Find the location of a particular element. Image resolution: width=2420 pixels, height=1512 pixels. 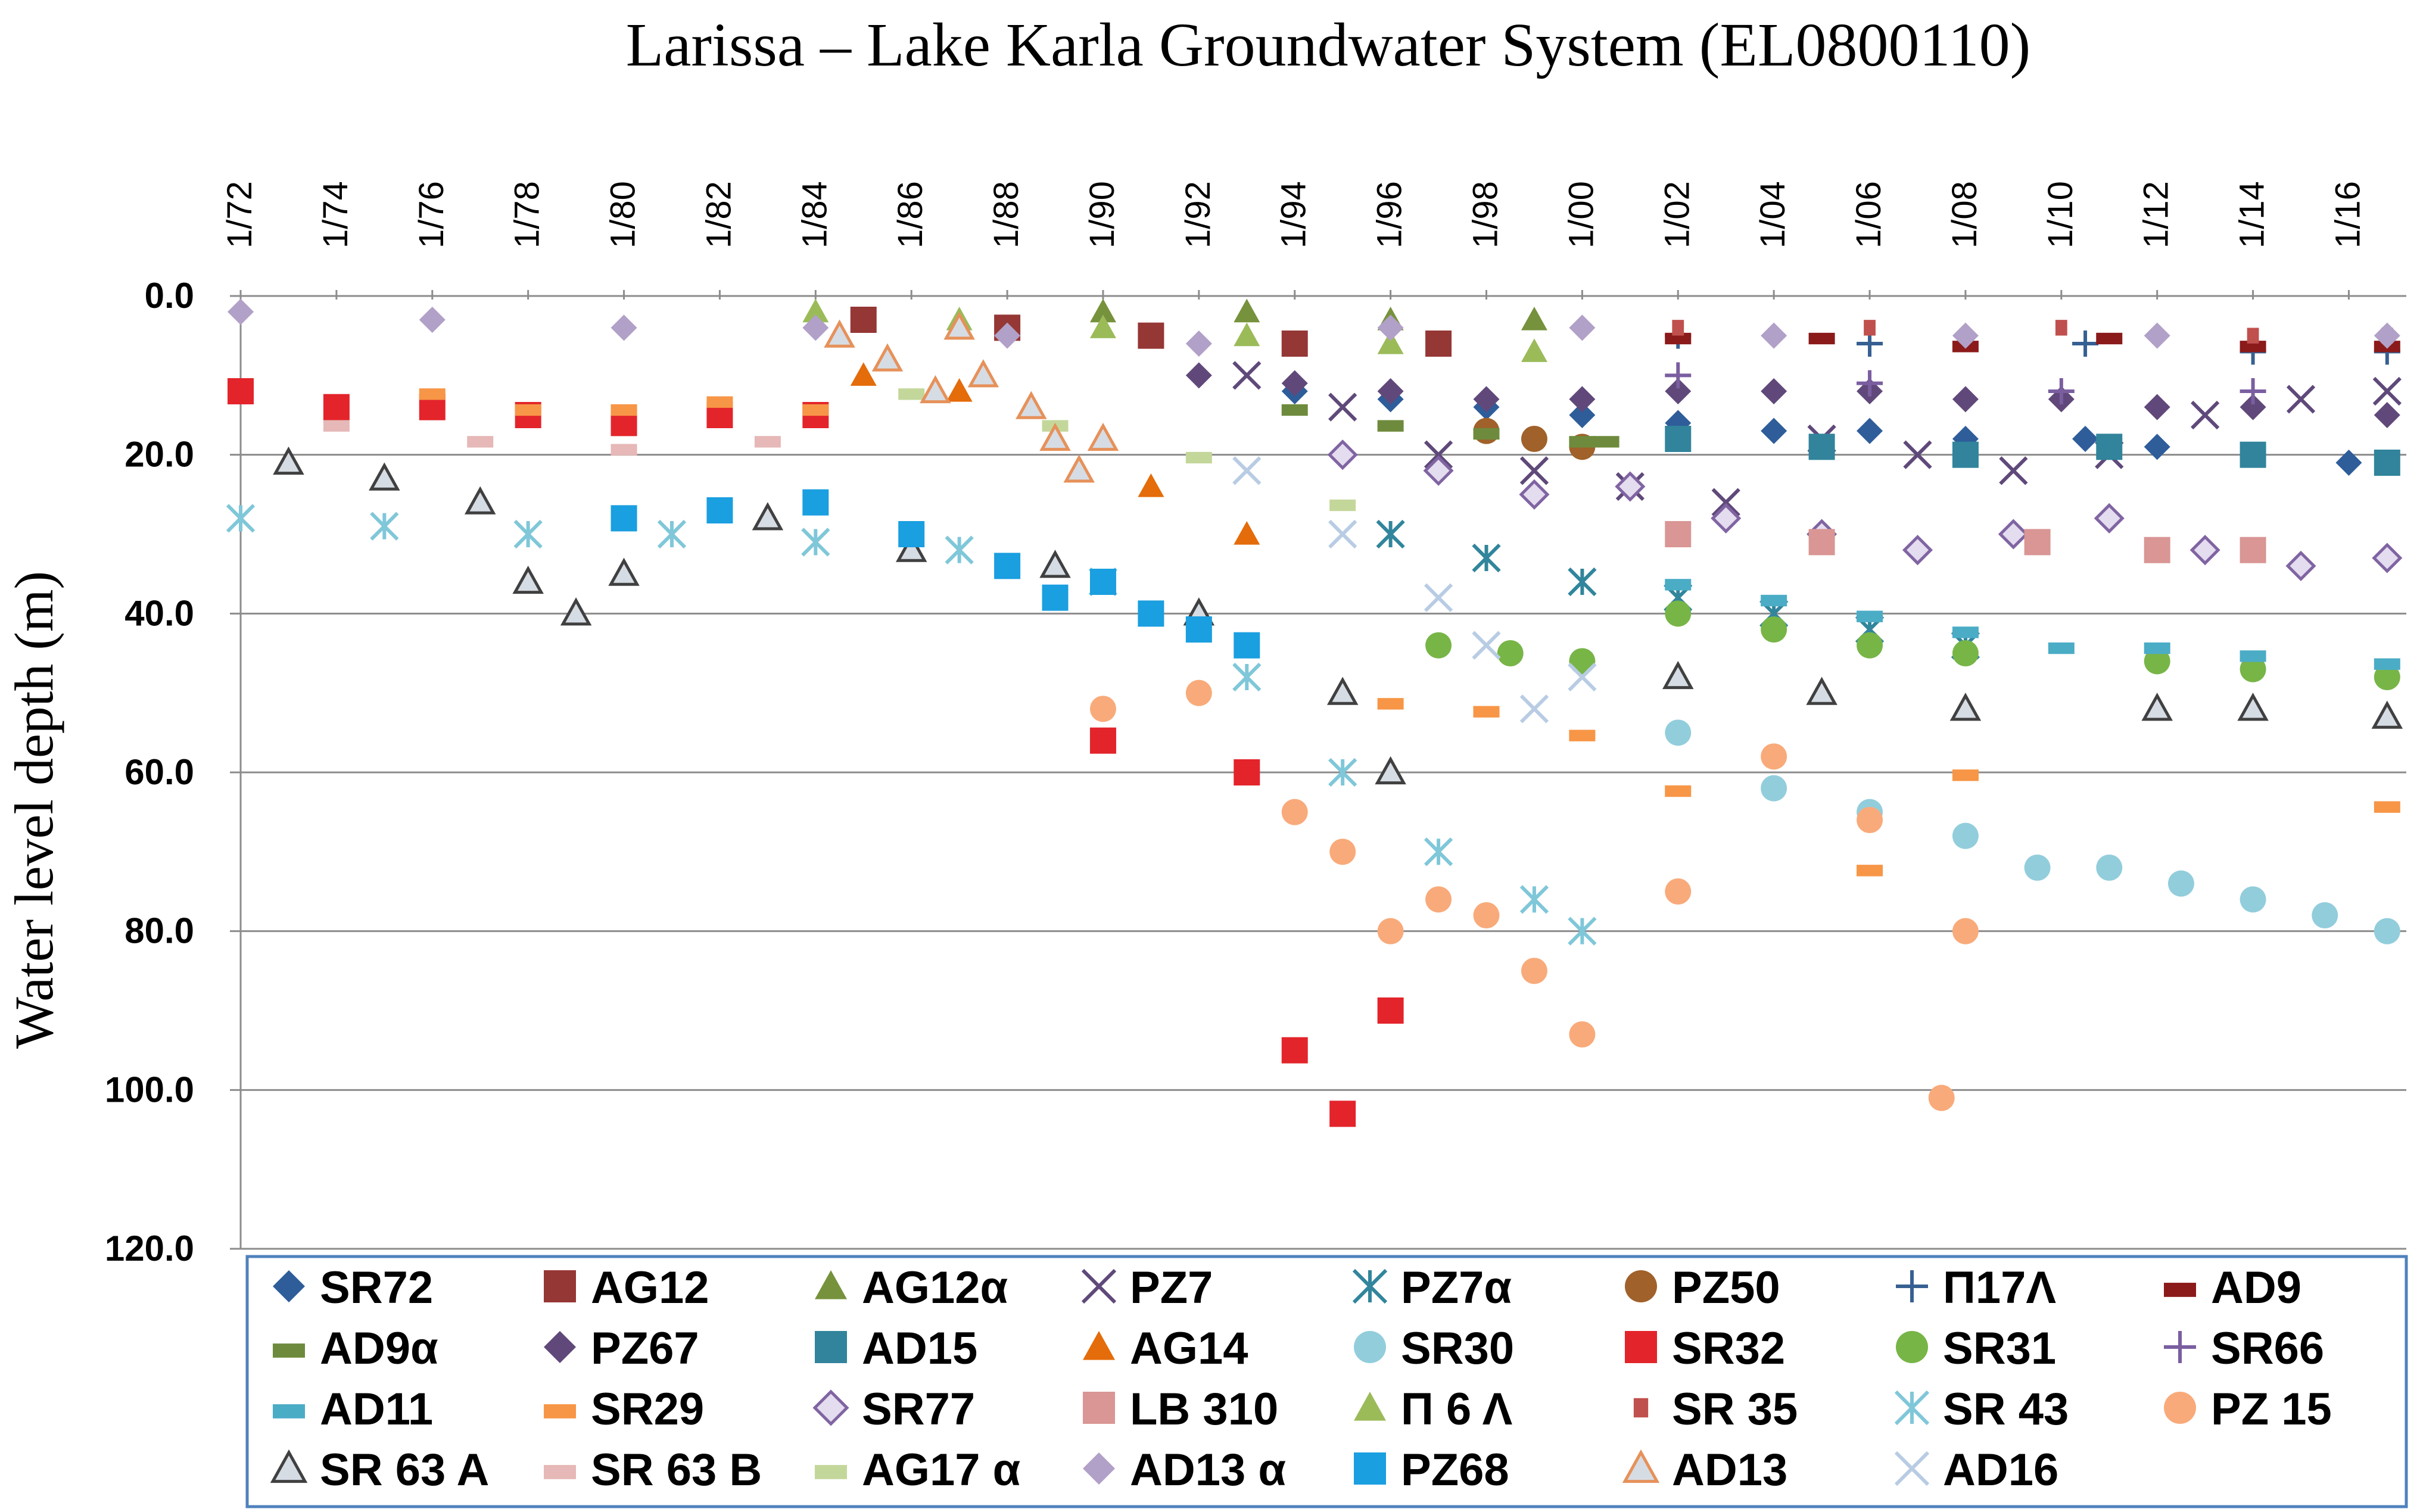

y-tick-label-5: 100.0 is located at coordinates (149, 1089).